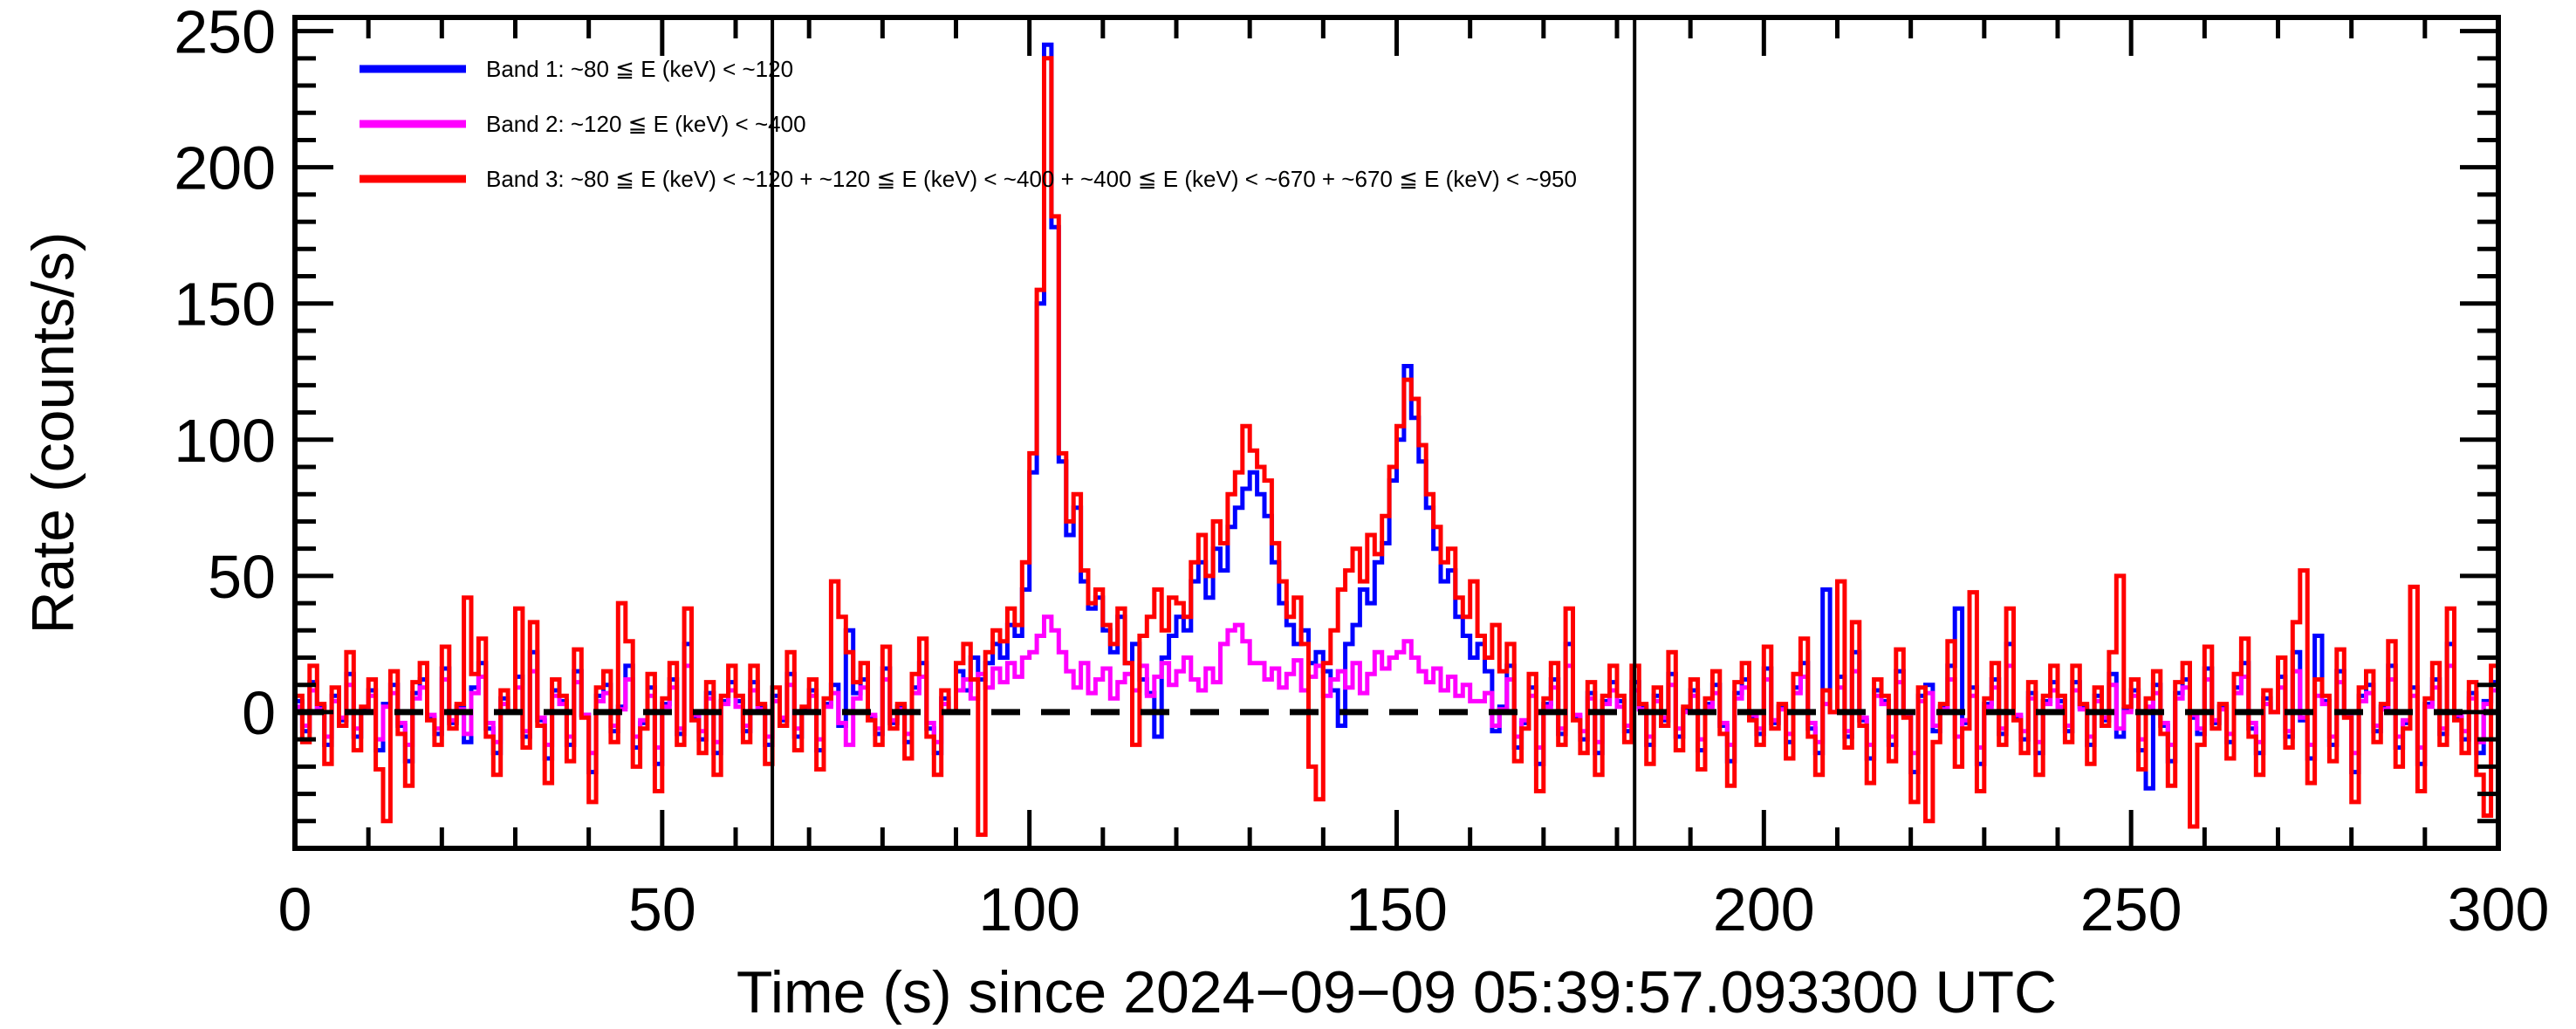  I want to click on legend-label-band-2: Band 2: ~120 ≦ E (keV) < ~400, so click(646, 124).